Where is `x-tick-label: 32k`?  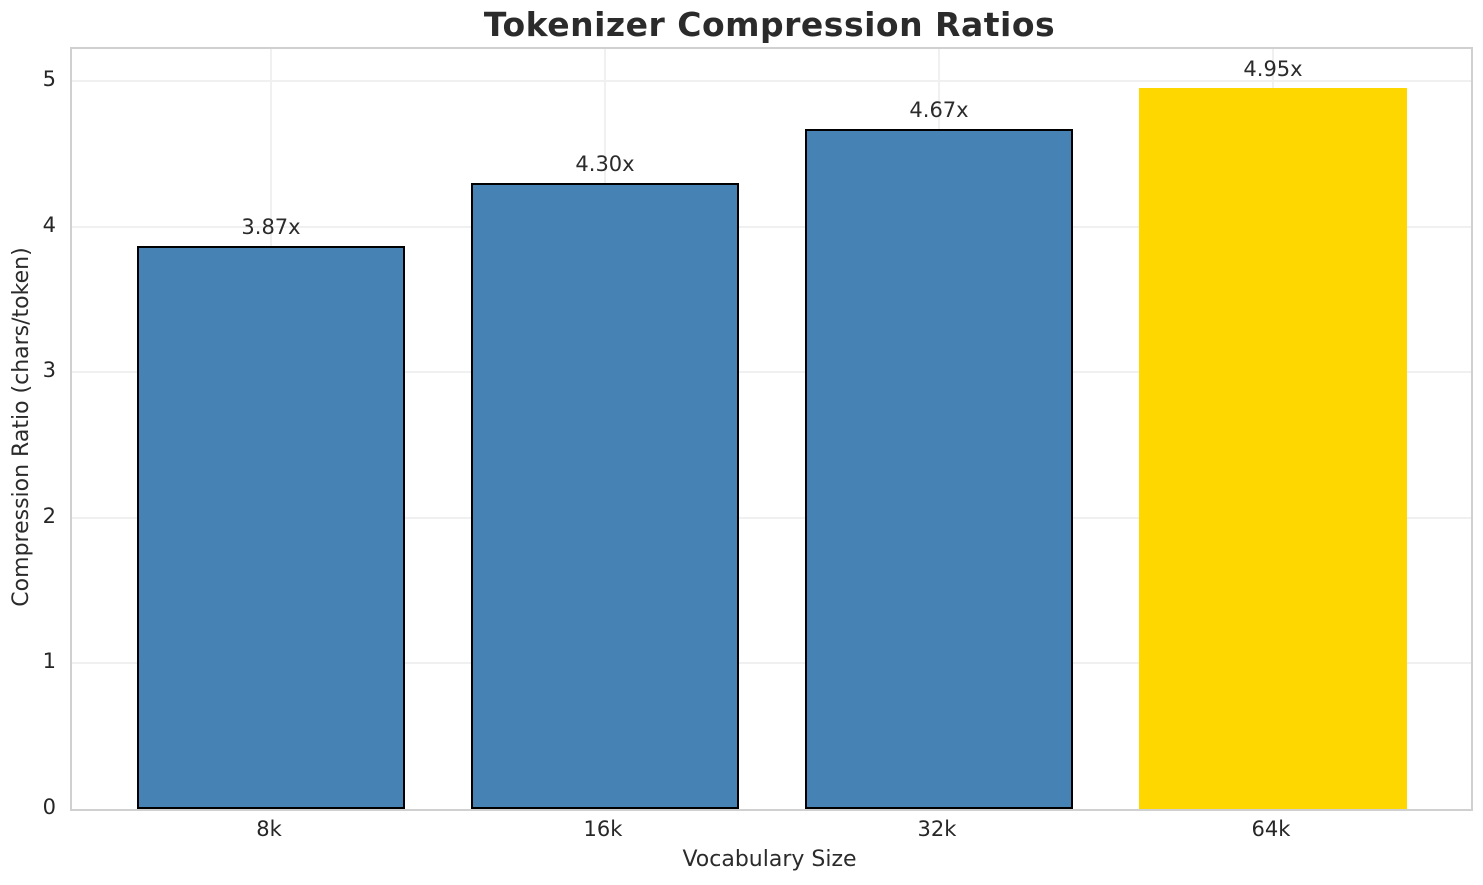 x-tick-label: 32k is located at coordinates (937, 829).